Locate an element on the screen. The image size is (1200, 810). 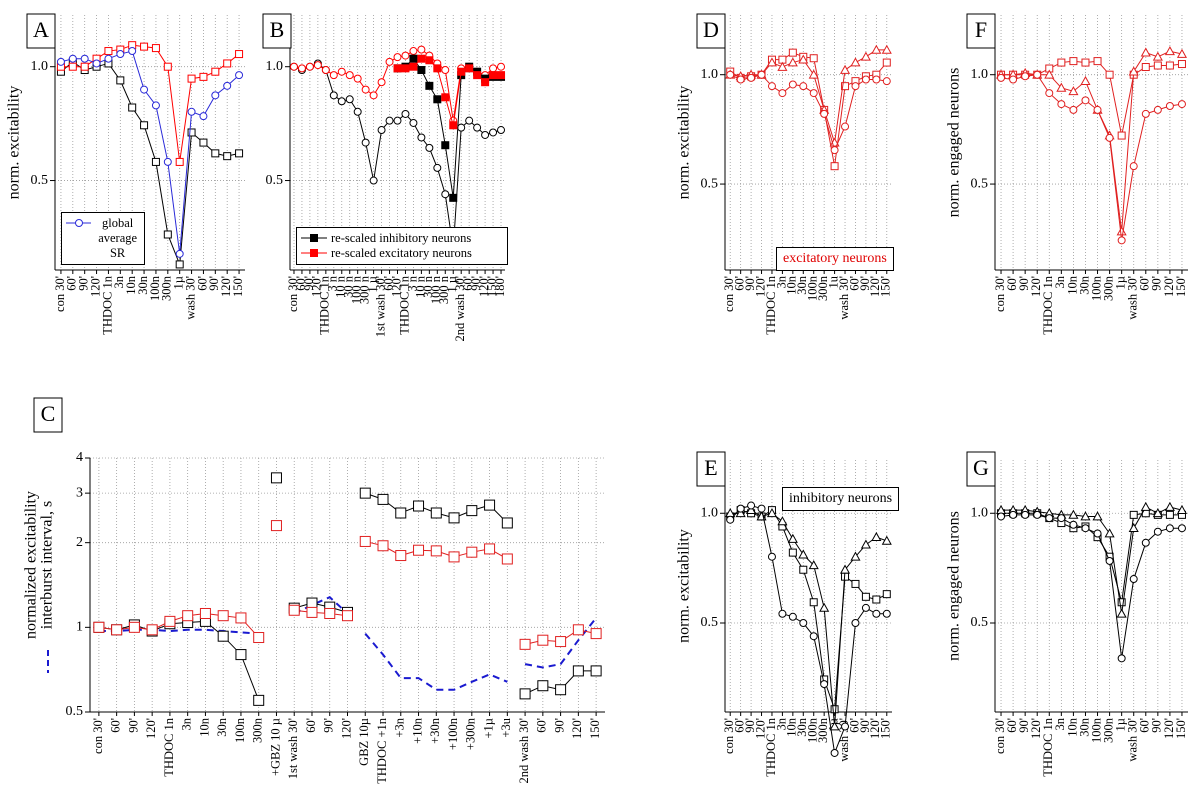
x-tick-label: 100 n is located at coordinates (436, 289).